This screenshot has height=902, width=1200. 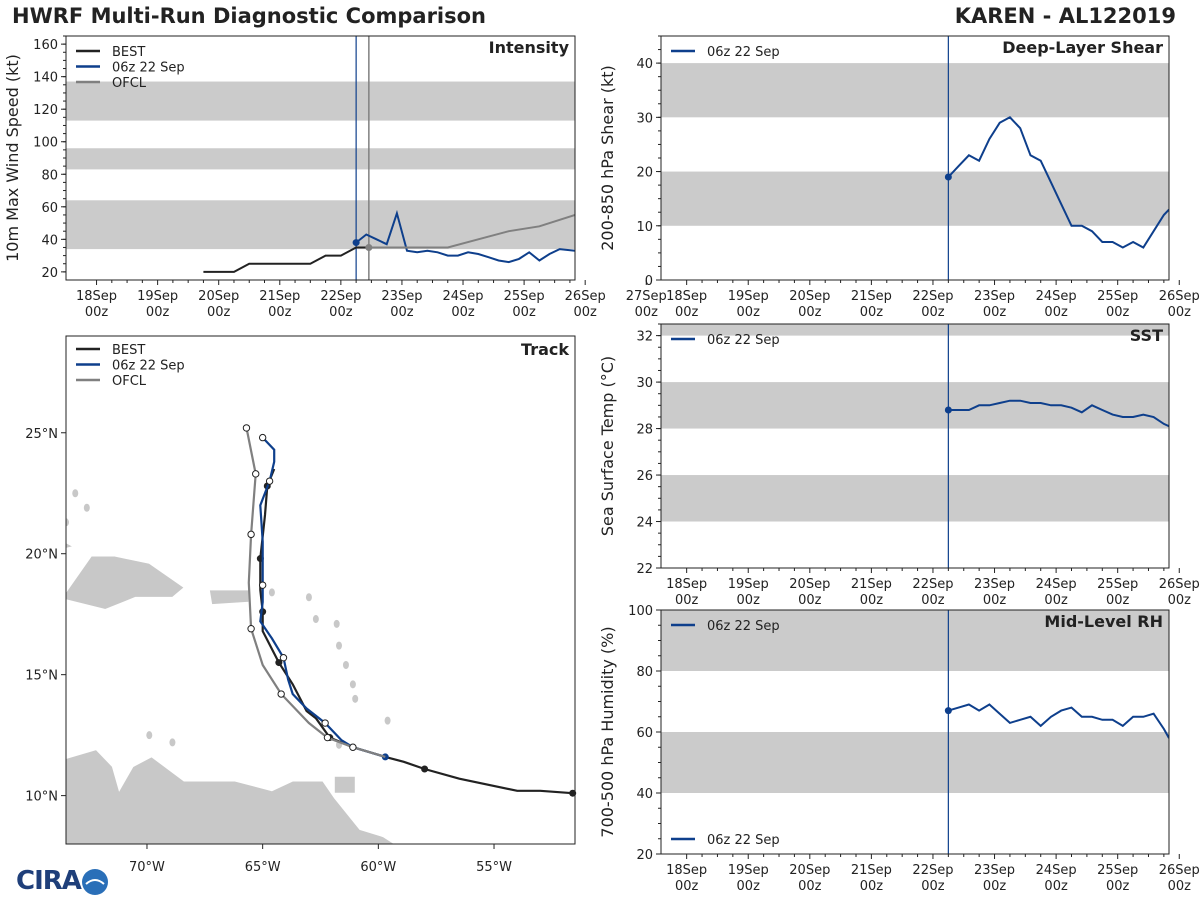 What do you see at coordinates (644, 733) in the screenshot?
I see `rh-ytick-label: 60` at bounding box center [644, 733].